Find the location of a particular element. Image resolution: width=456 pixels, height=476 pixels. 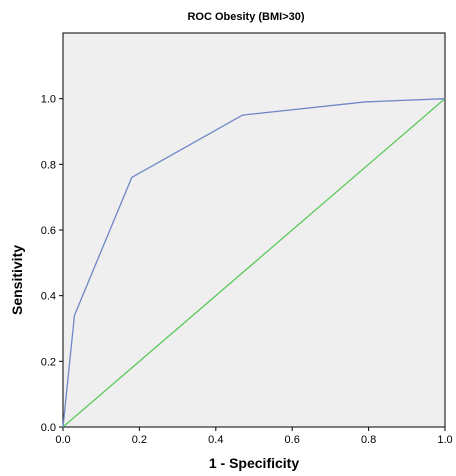

chart-title: ROC Obesity (BMI>30) is located at coordinates (245, 17).